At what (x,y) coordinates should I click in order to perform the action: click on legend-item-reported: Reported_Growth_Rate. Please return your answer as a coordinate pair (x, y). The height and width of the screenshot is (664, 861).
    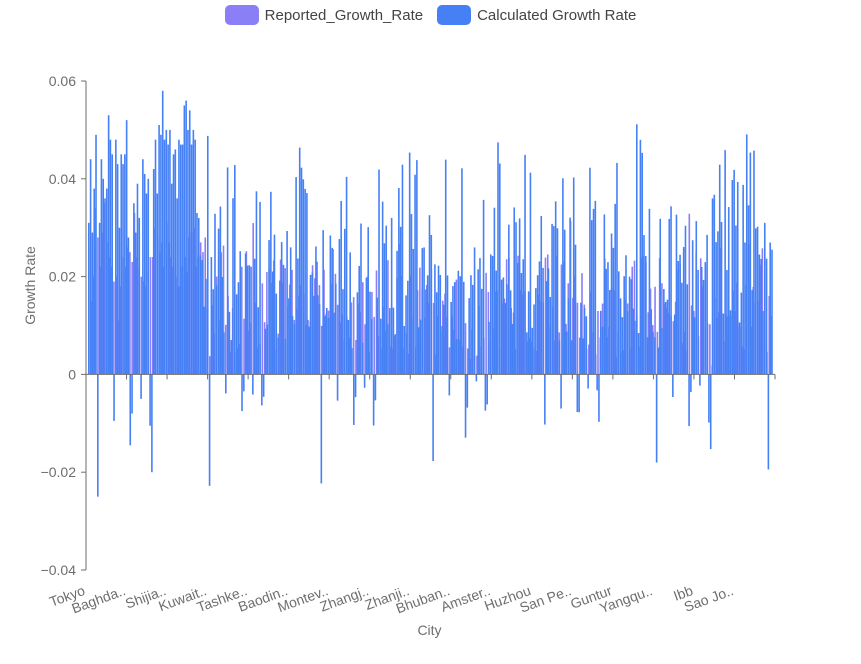
    Looking at the image, I should click on (323, 15).